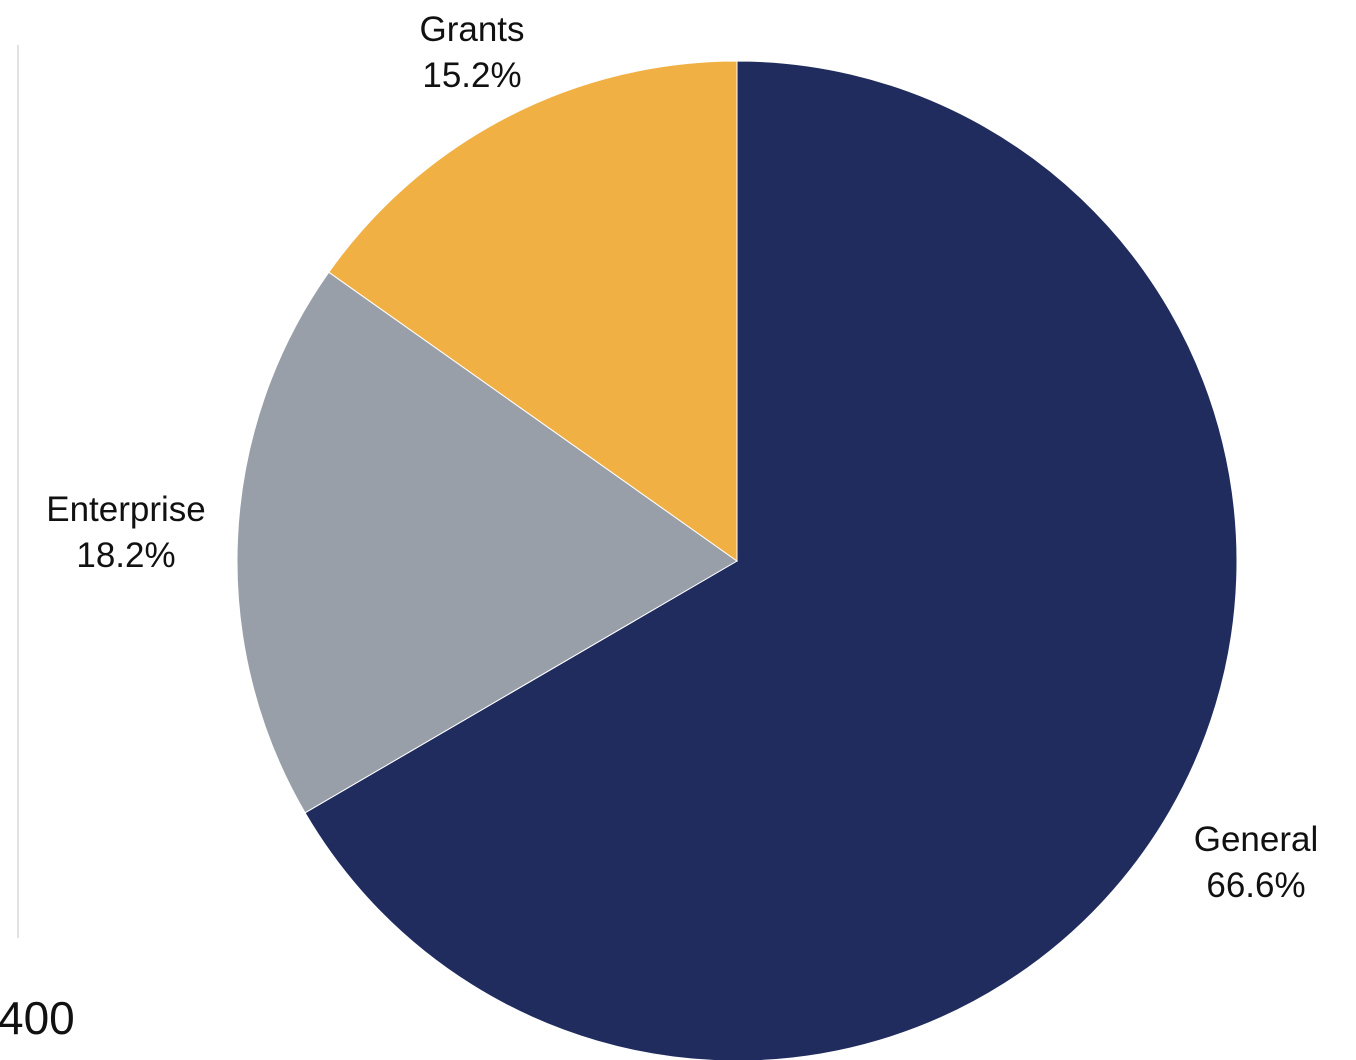 This screenshot has height=1060, width=1356. Describe the element at coordinates (125, 555) in the screenshot. I see `slice-value: 18.2%` at that location.